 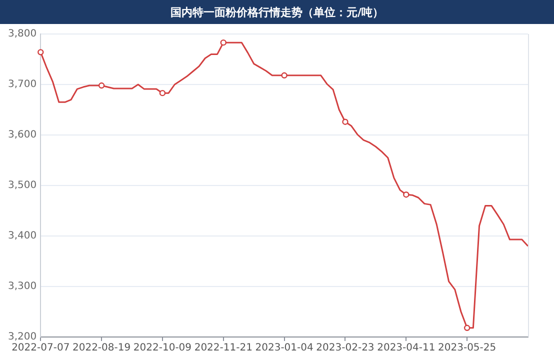 What do you see at coordinates (223, 348) in the screenshot?
I see `x-tick-label: 2022-11-21` at bounding box center [223, 348].